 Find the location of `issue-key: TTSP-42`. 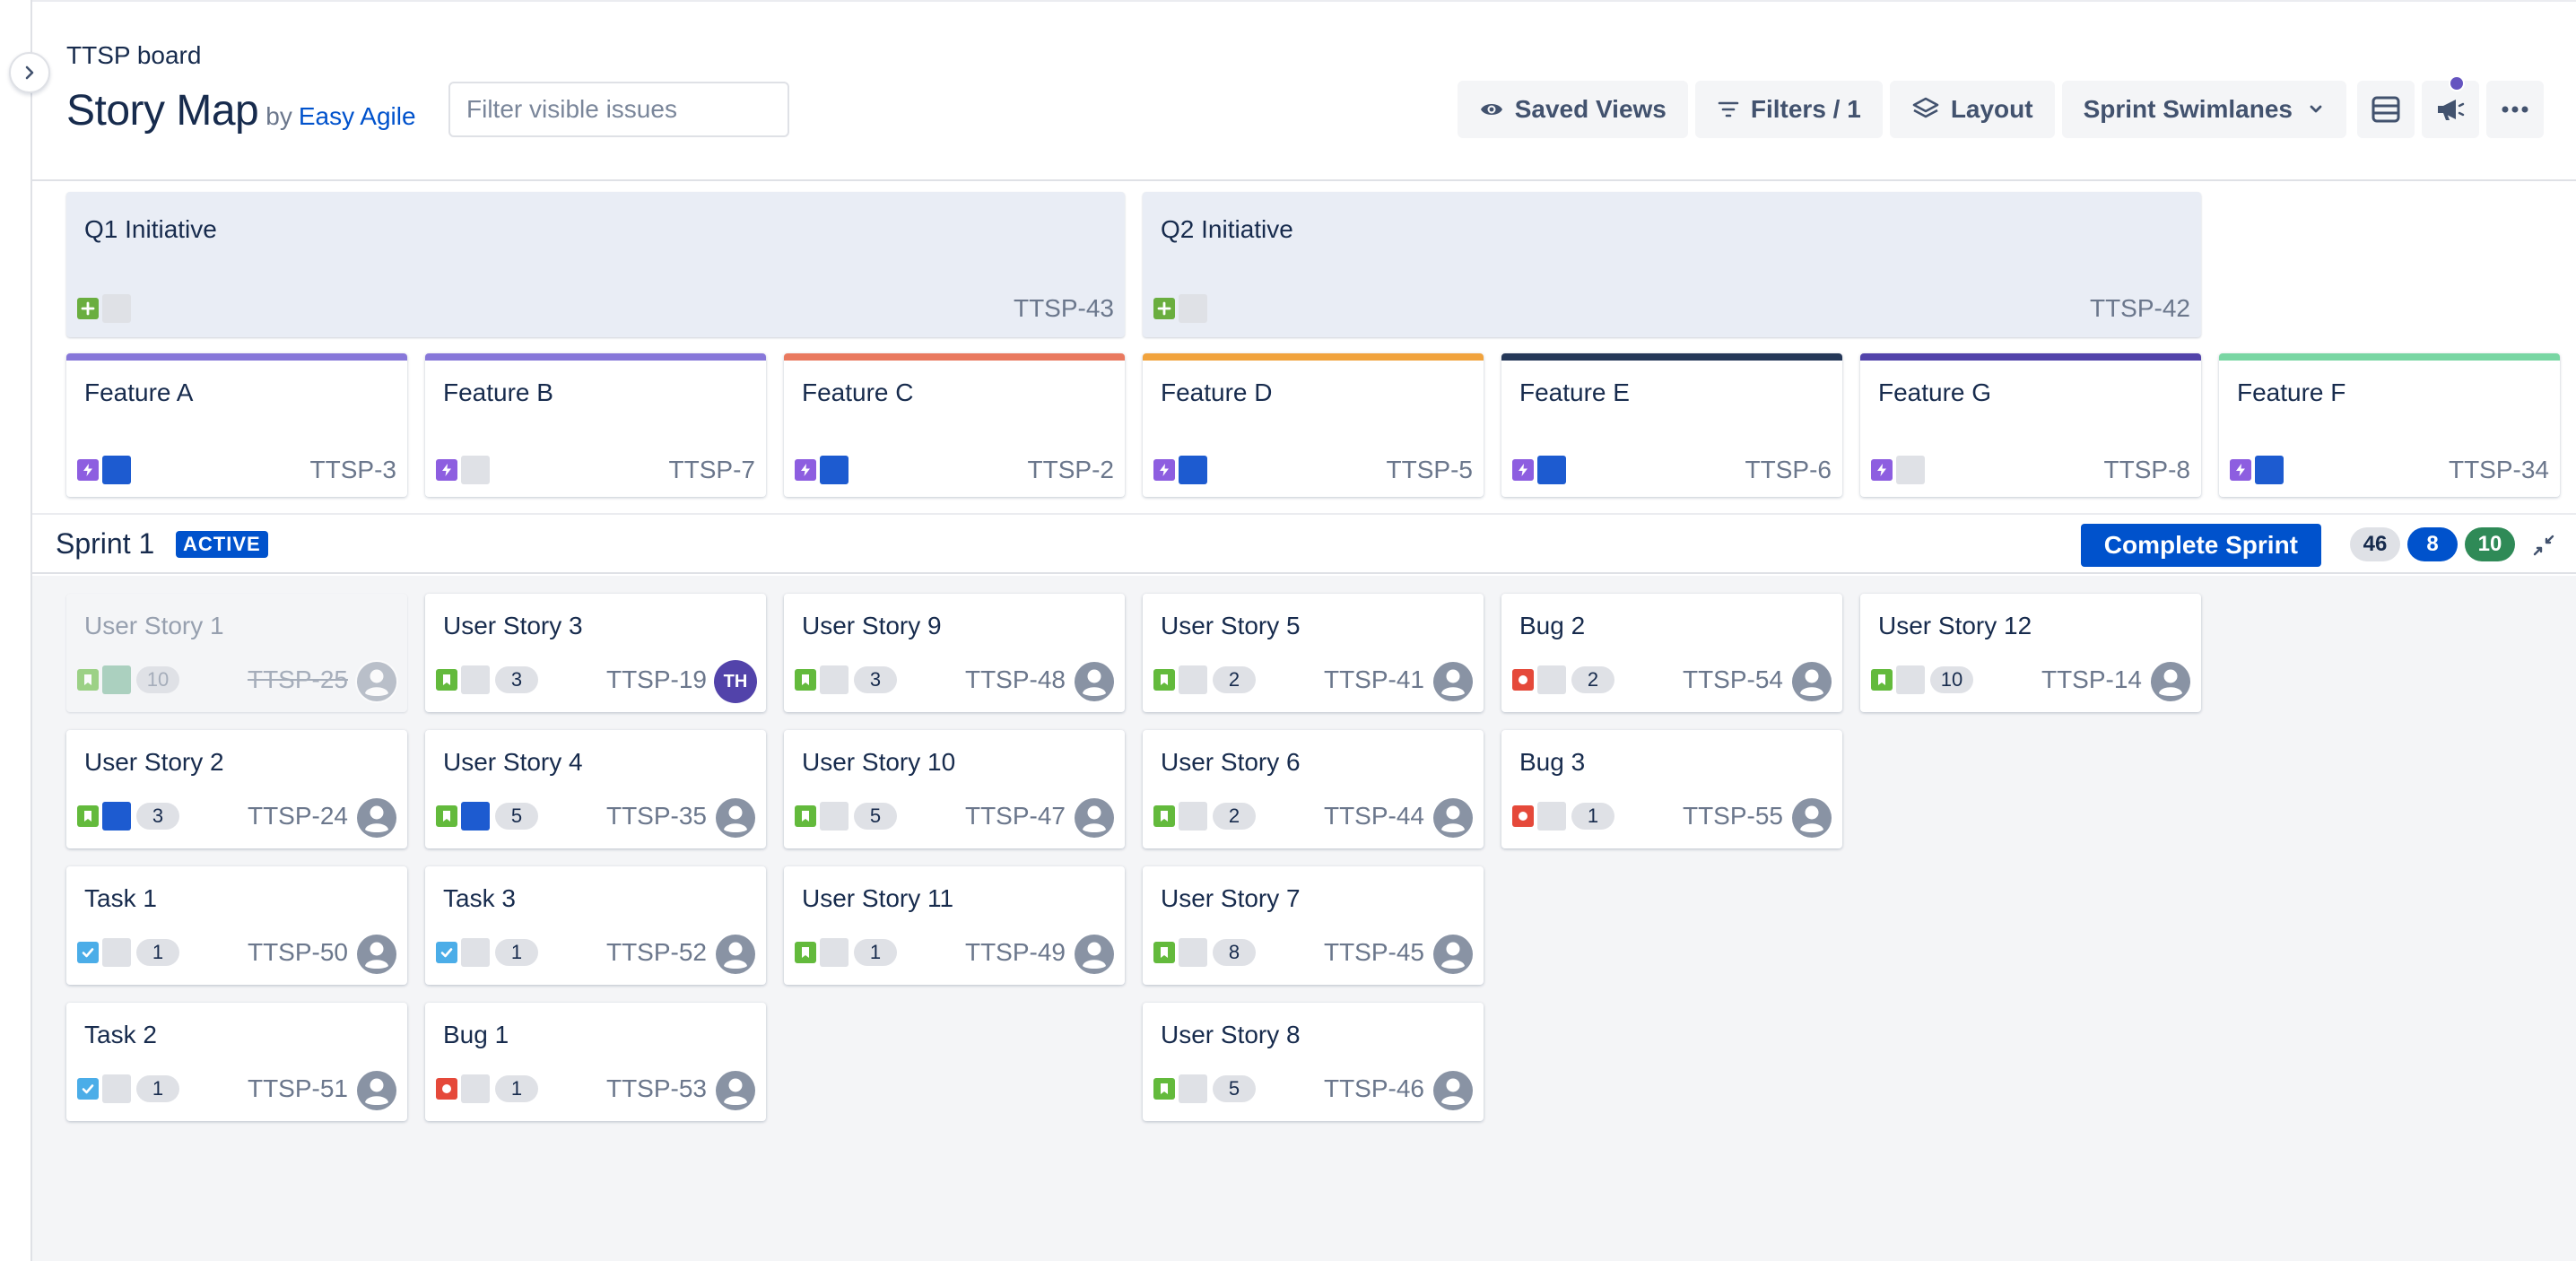

issue-key: TTSP-42 is located at coordinates (2139, 308).